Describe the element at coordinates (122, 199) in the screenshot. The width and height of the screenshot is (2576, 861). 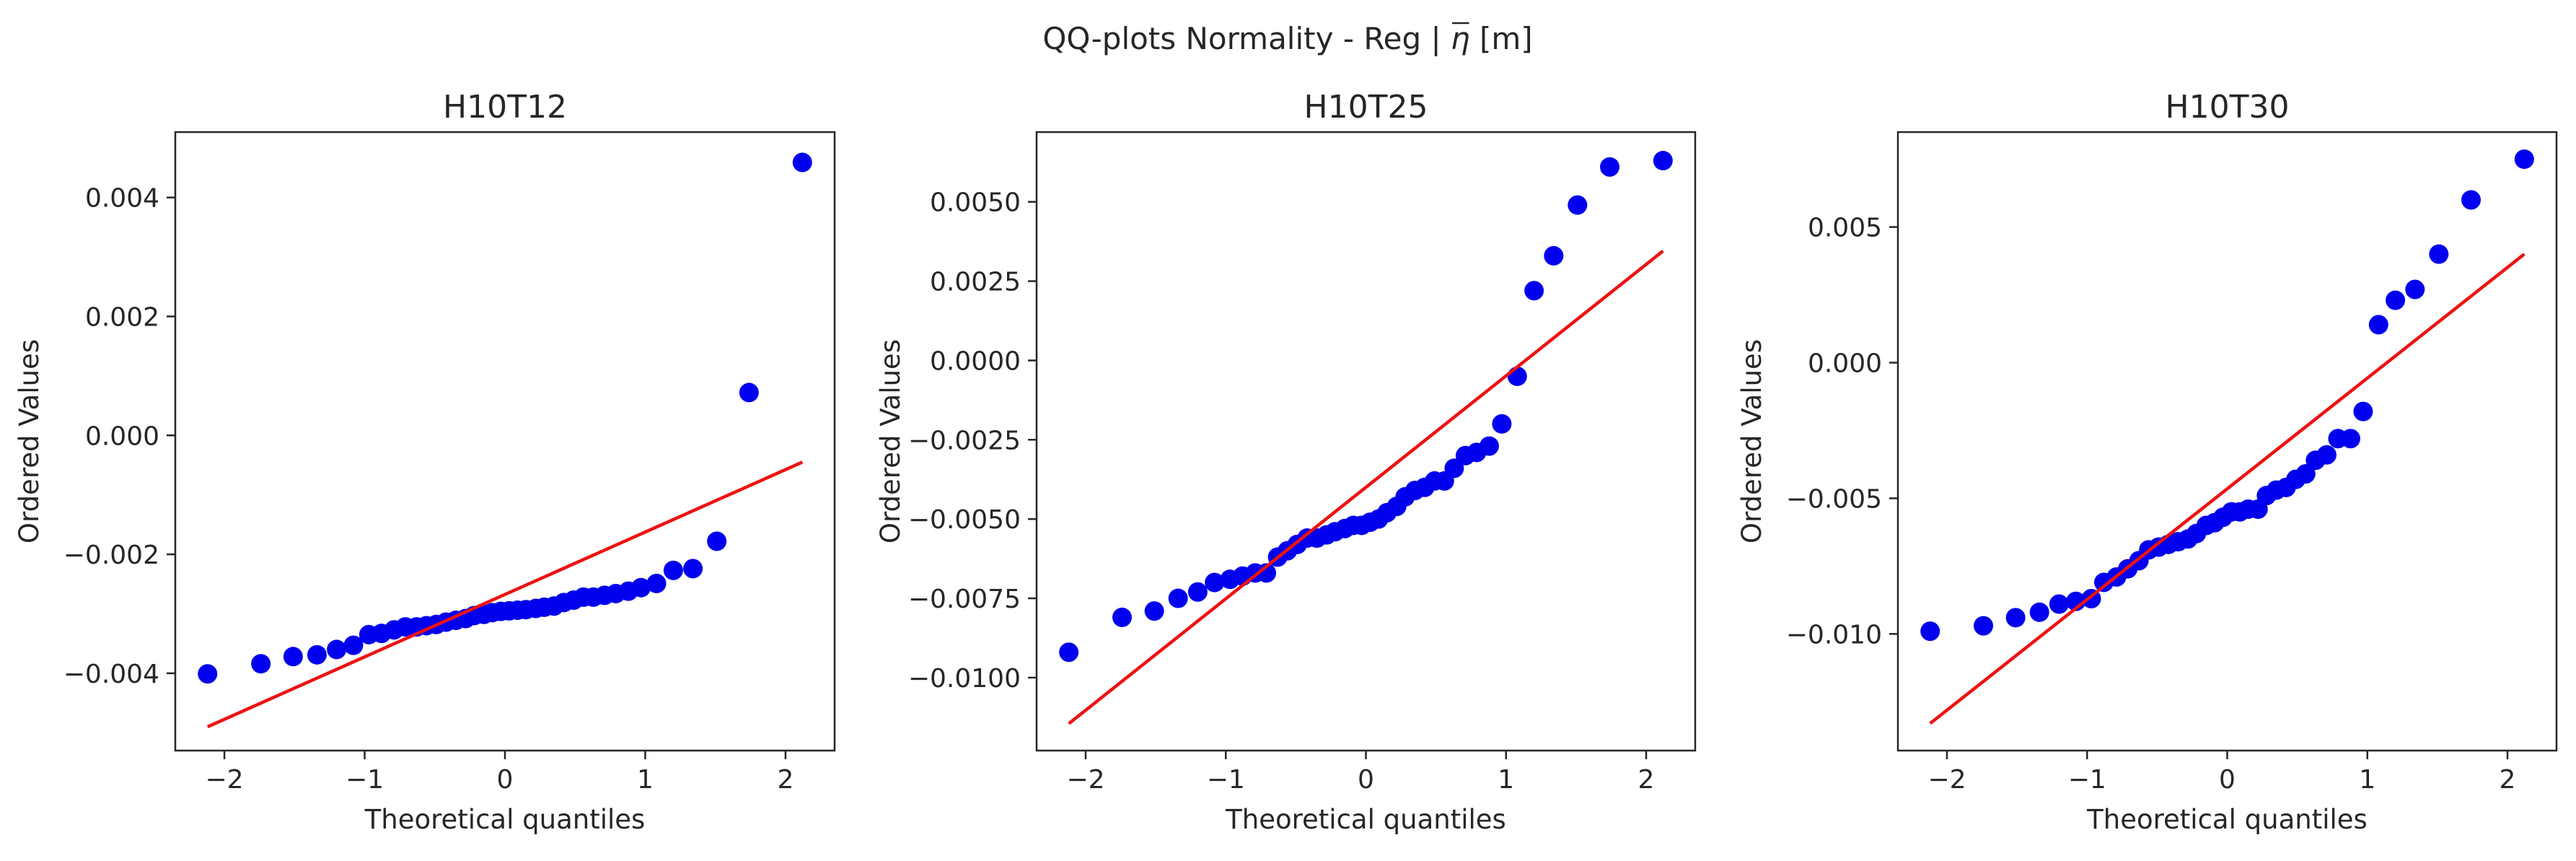
I see `y-tick-label: 0.004` at that location.